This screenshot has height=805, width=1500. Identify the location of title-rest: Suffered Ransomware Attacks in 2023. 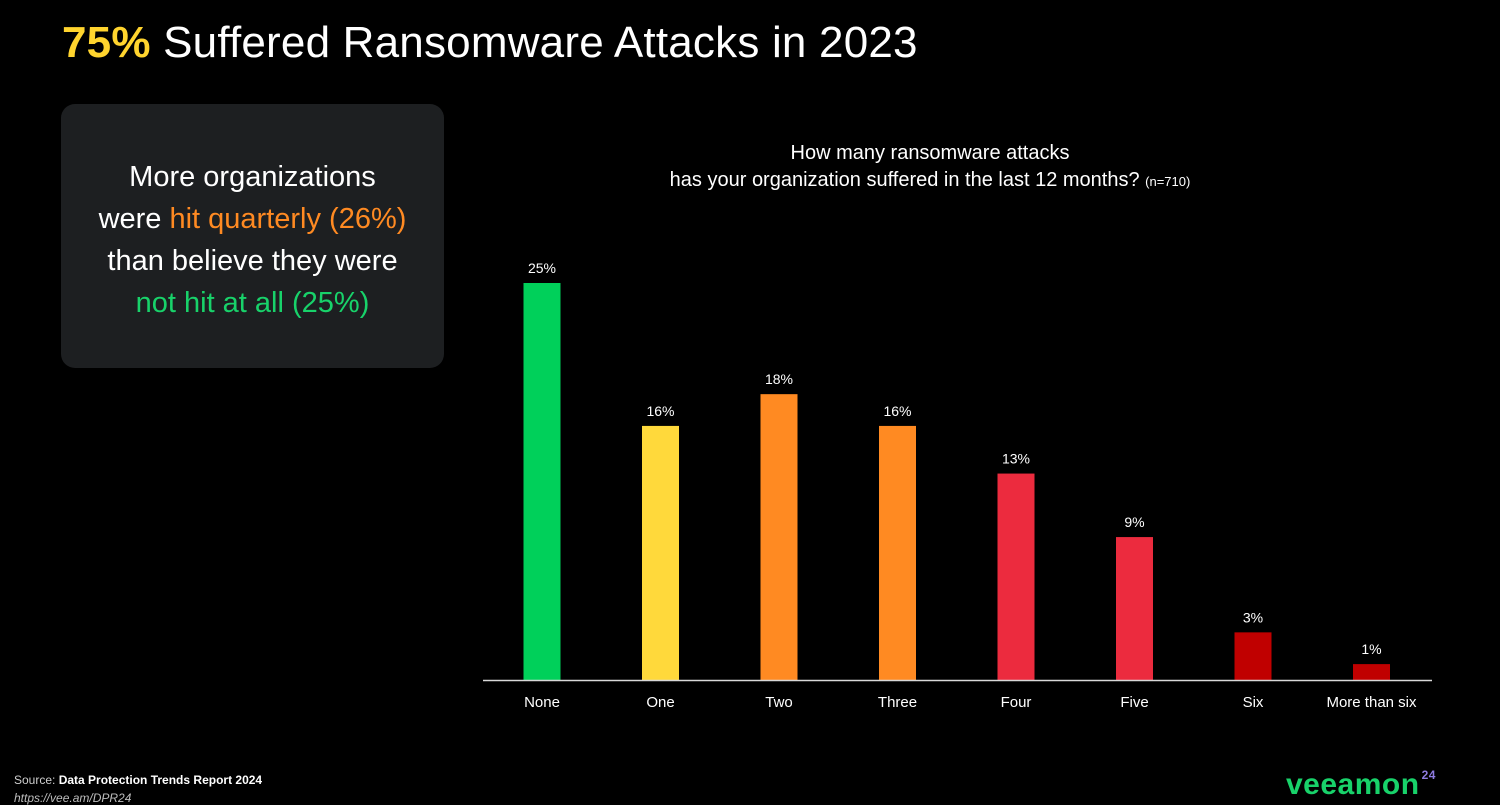
(534, 42).